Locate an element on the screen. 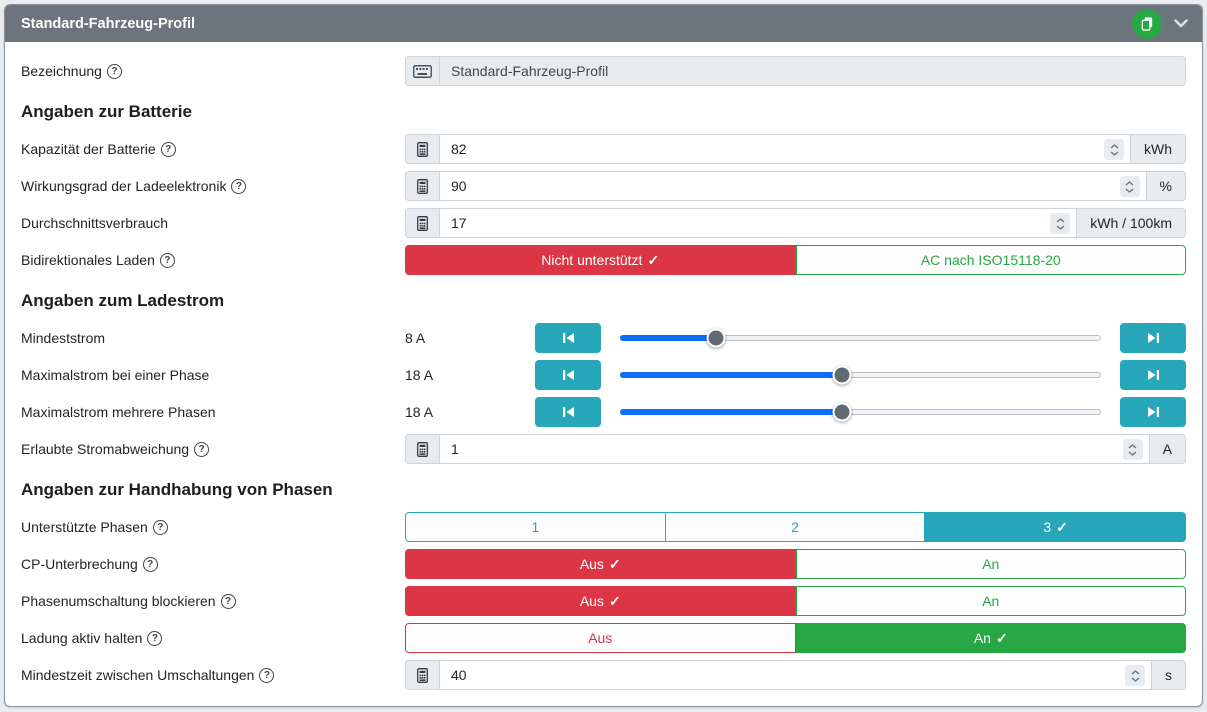 Image resolution: width=1207 pixels, height=712 pixels. phasen-option-2: 2 is located at coordinates (795, 527).